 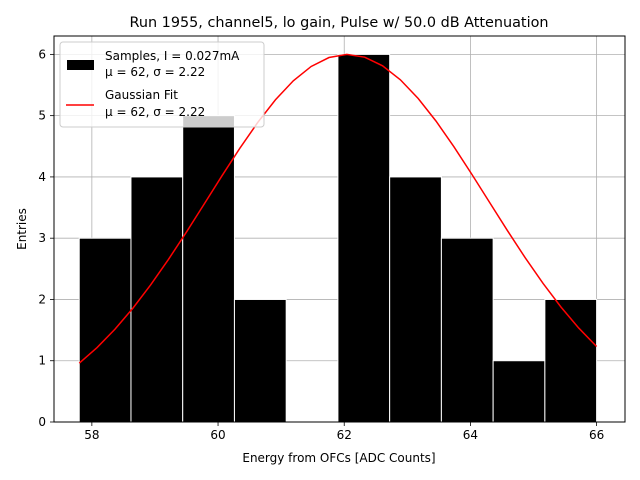 What do you see at coordinates (344, 435) in the screenshot?
I see `x-tick-label: 62` at bounding box center [344, 435].